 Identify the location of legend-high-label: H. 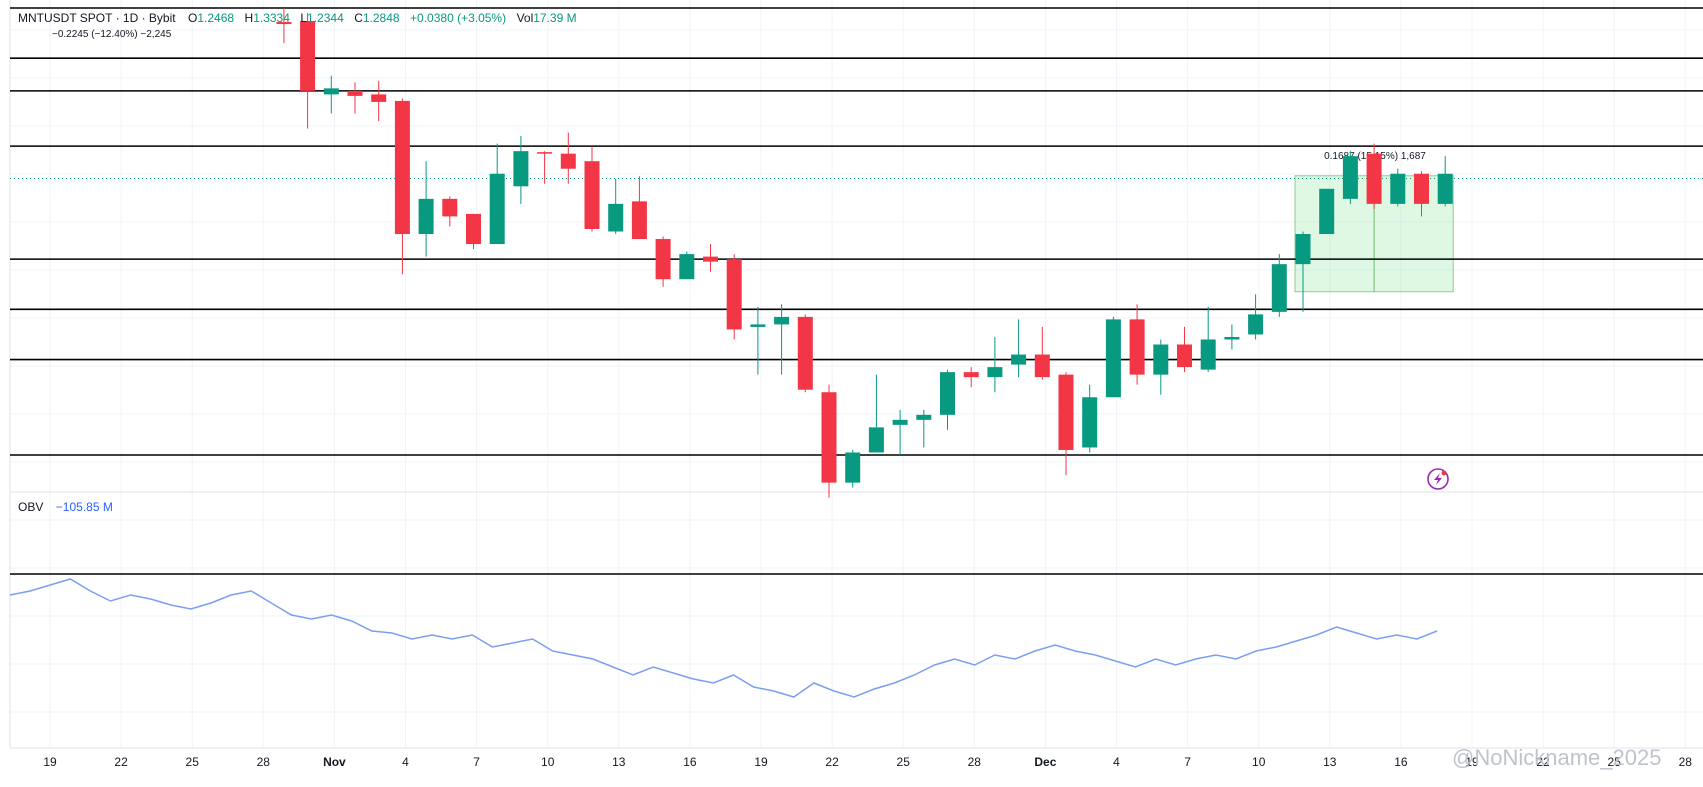
(249, 18).